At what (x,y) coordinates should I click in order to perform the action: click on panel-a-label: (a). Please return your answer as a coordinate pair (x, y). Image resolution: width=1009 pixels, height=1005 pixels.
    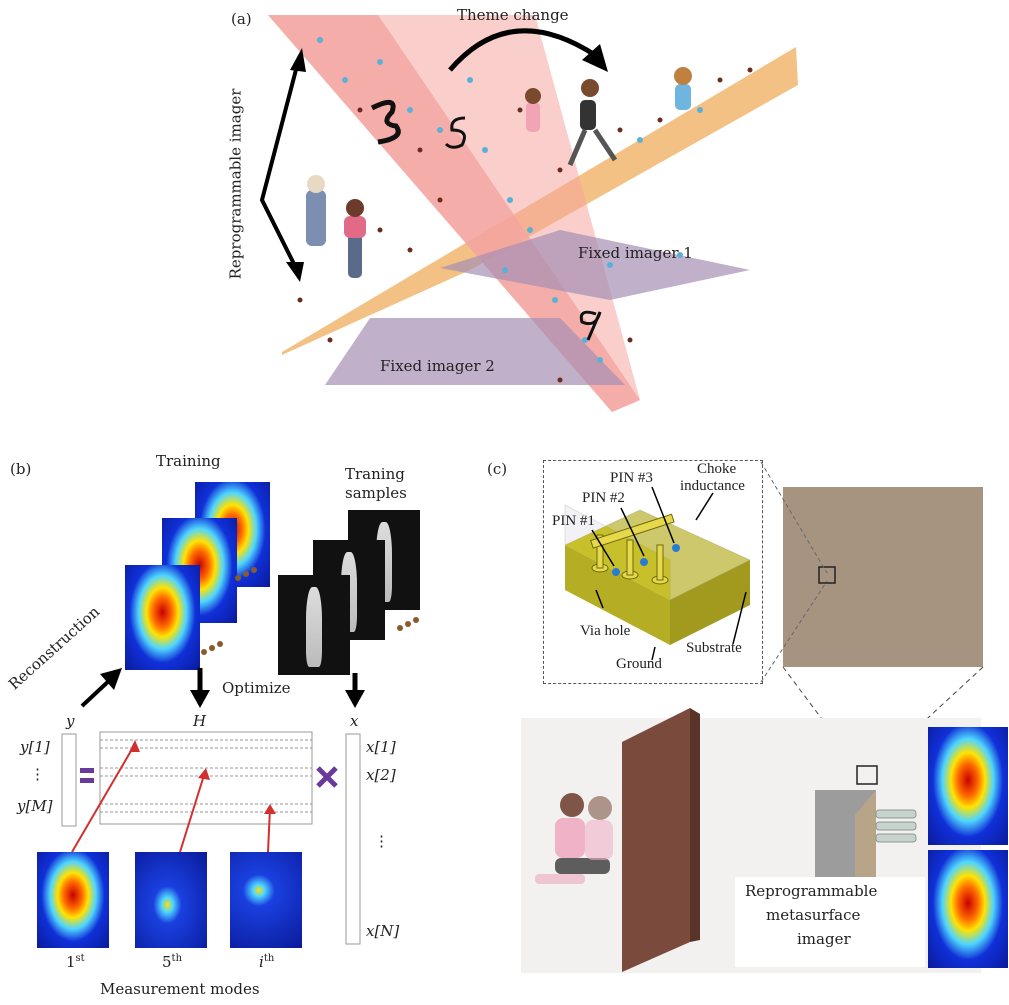
    Looking at the image, I should click on (241, 19).